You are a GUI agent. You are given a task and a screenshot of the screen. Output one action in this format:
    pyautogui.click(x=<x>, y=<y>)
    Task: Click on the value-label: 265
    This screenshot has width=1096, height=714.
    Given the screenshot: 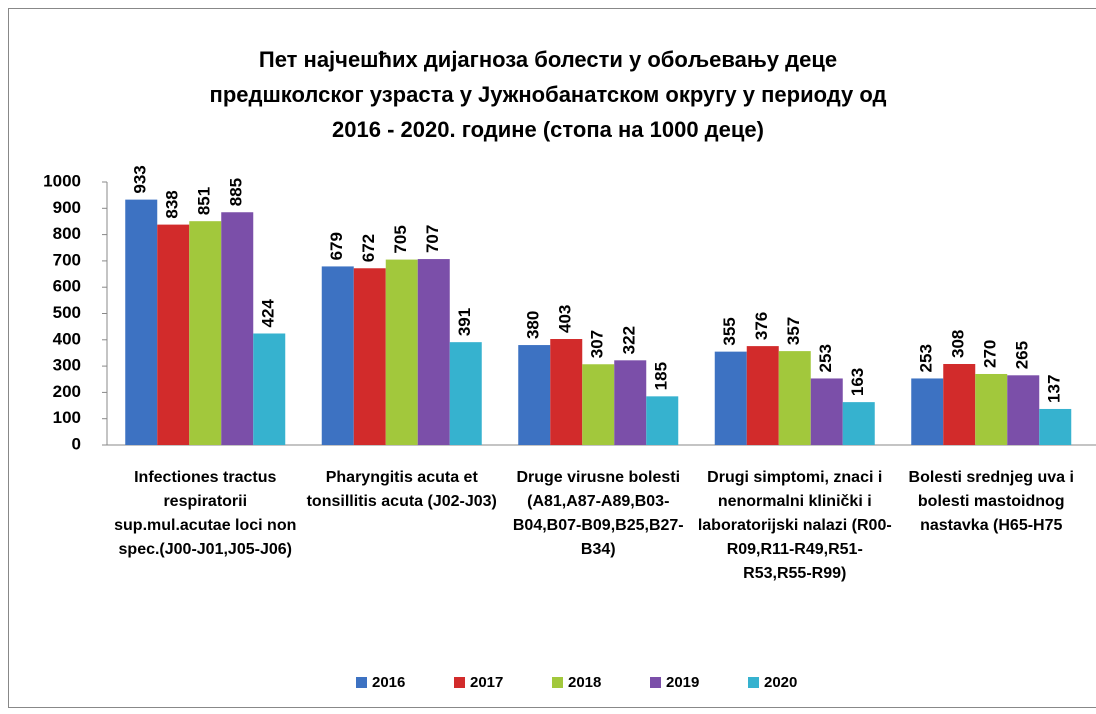 What is the action you would take?
    pyautogui.click(x=1022, y=355)
    